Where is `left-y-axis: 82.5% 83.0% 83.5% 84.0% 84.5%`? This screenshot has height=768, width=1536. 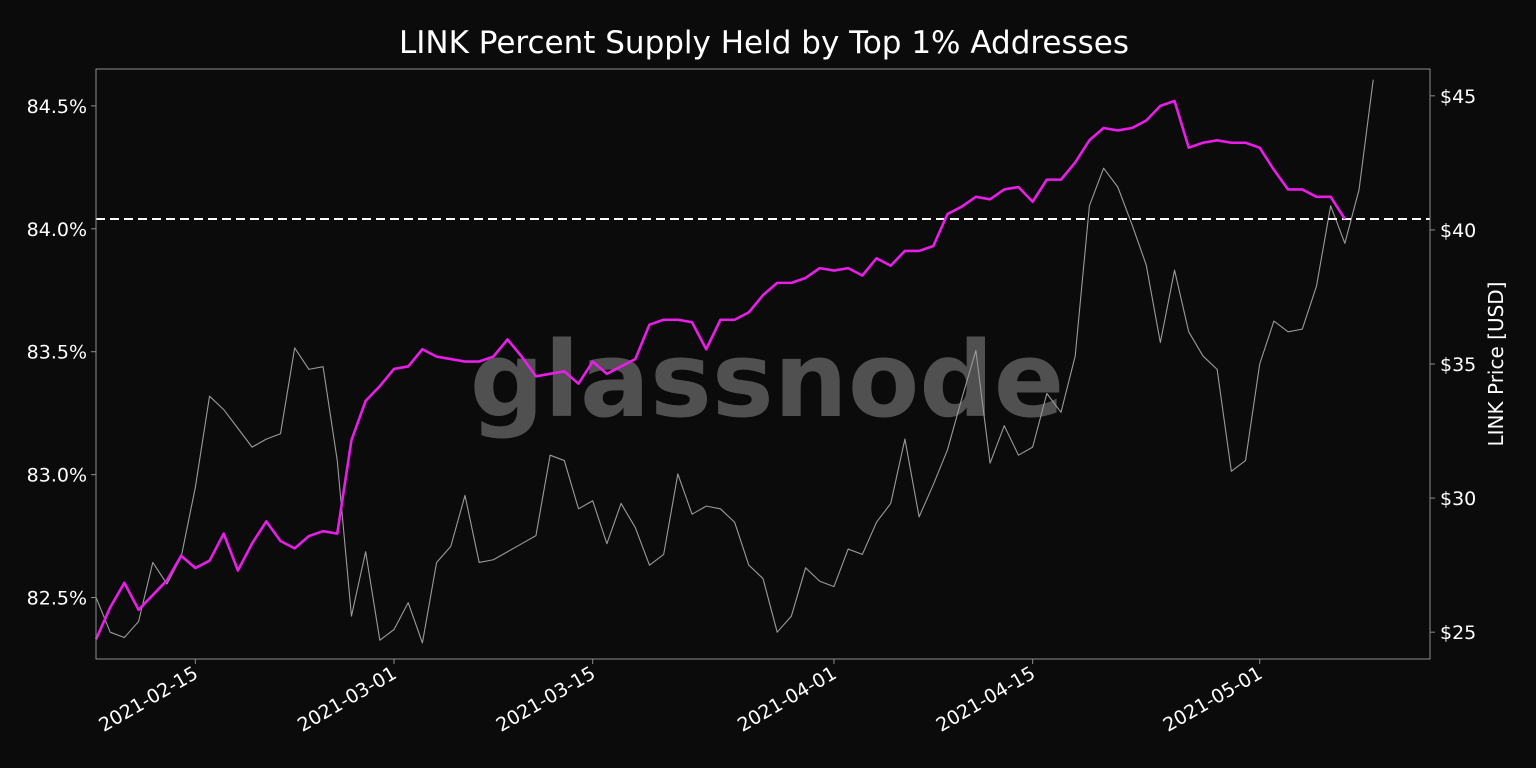 left-y-axis: 82.5% 83.0% 83.5% 84.0% 84.5% is located at coordinates (61, 353).